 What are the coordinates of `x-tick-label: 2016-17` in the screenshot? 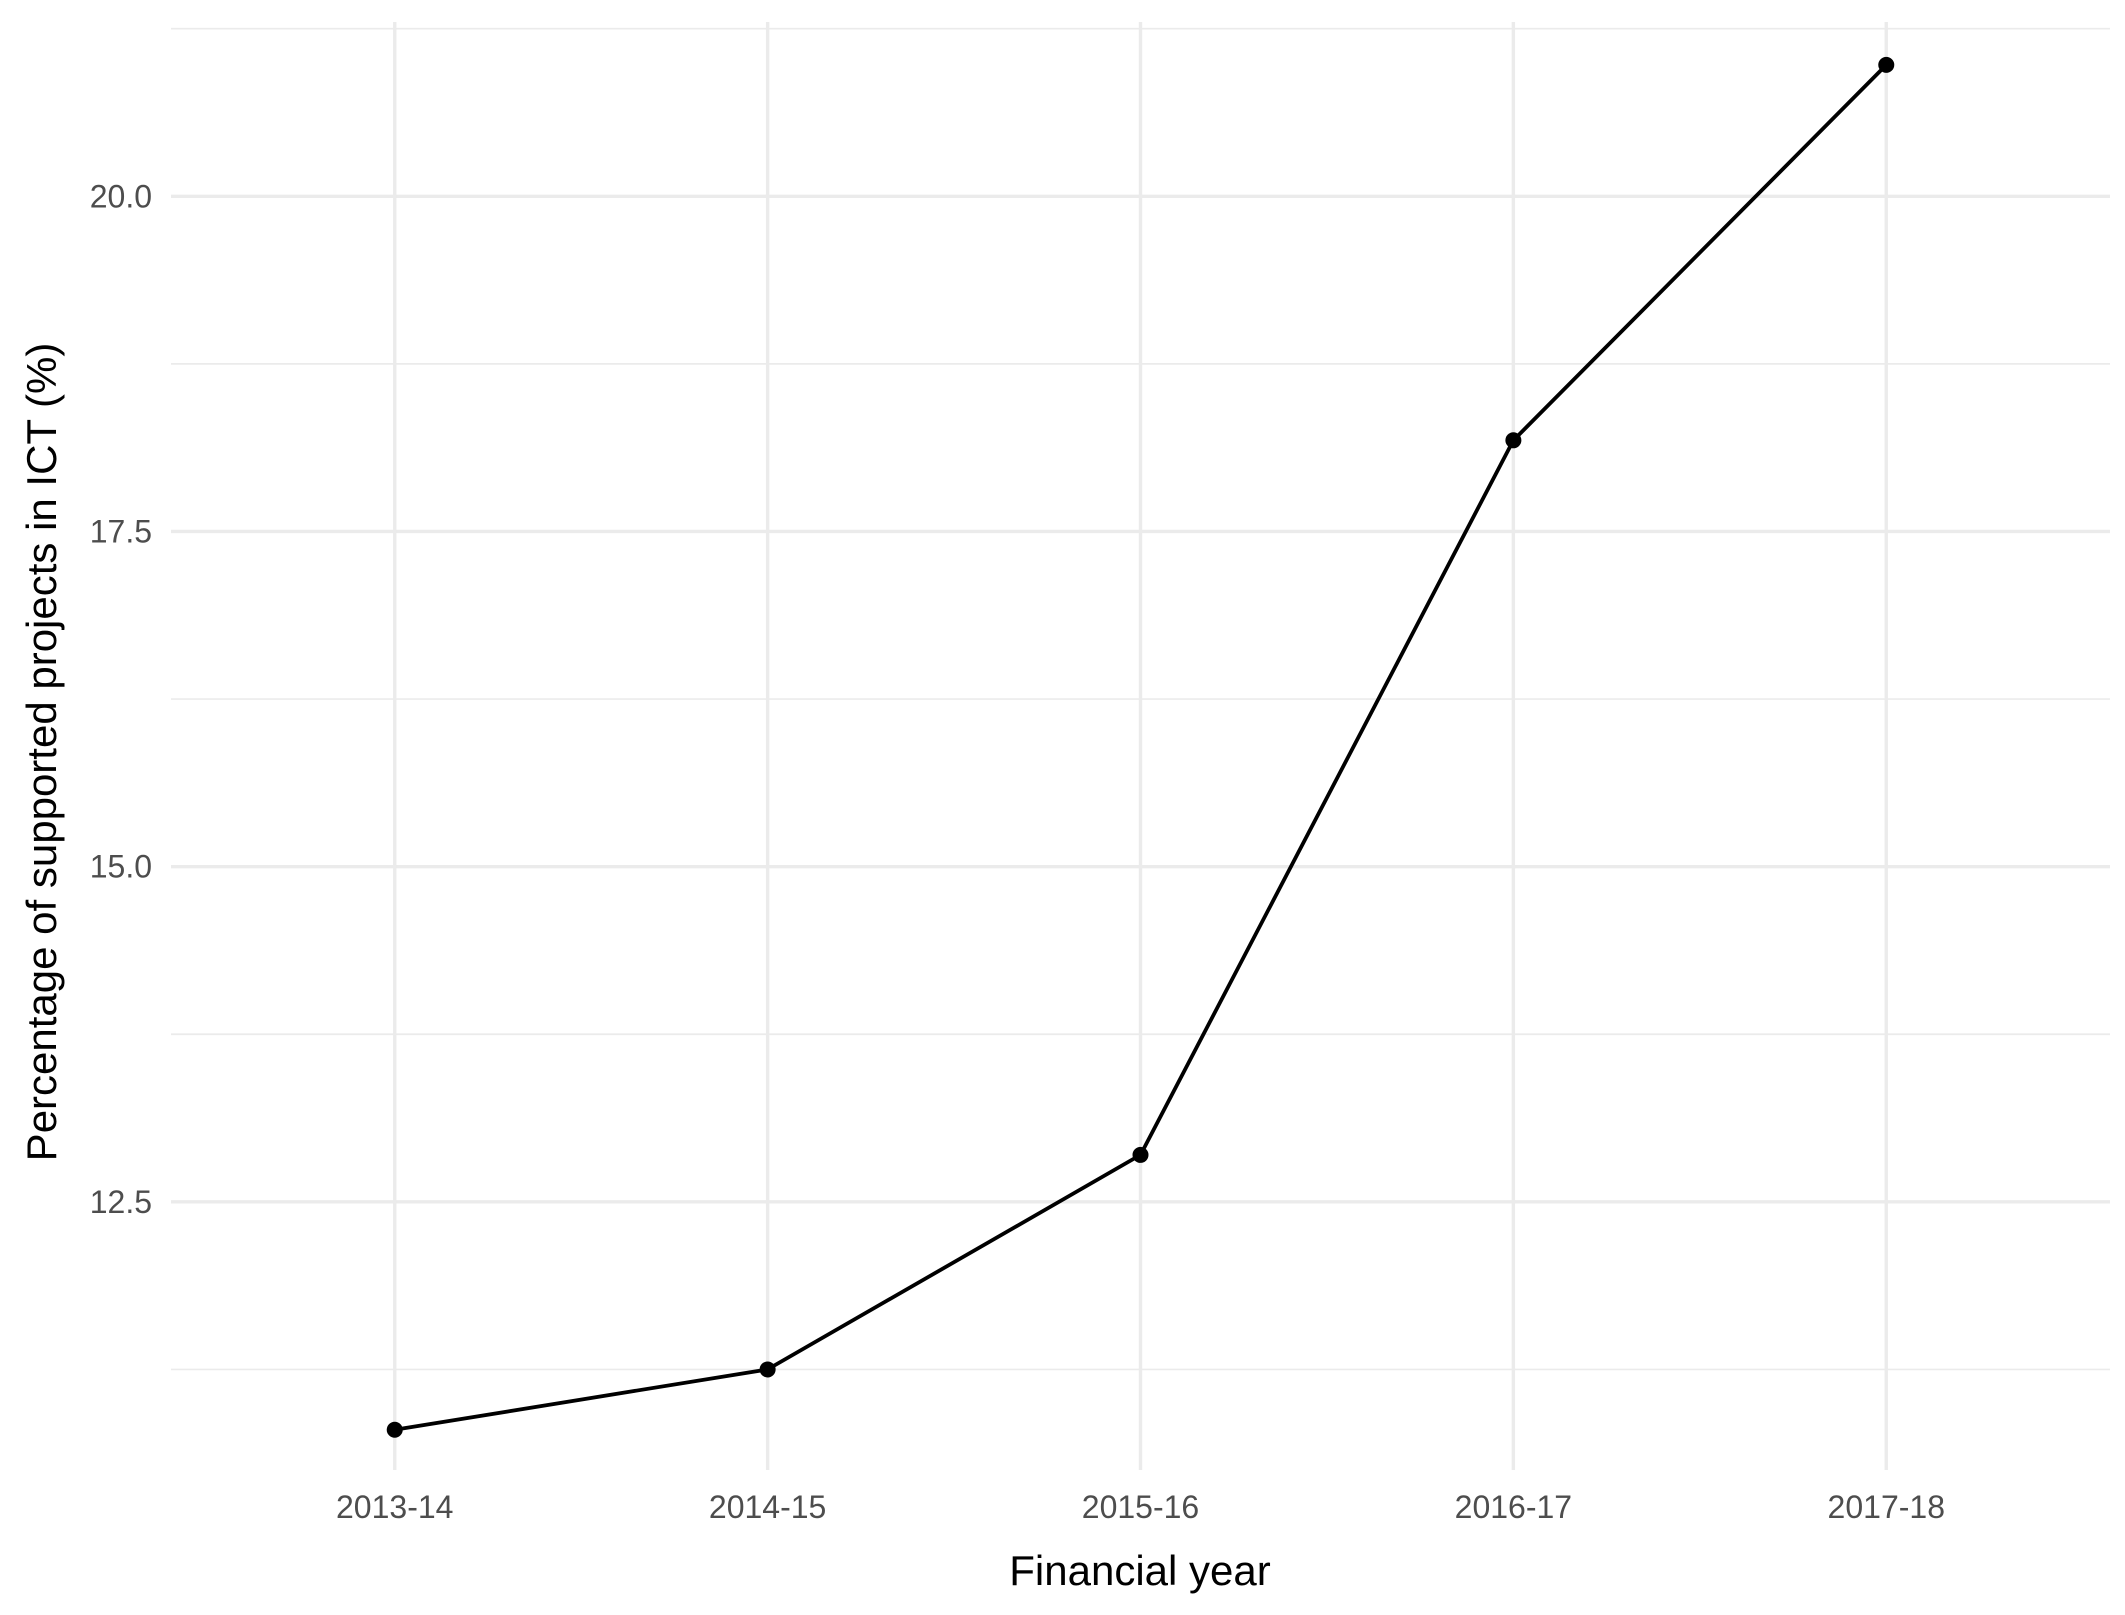 It's located at (1513, 1507).